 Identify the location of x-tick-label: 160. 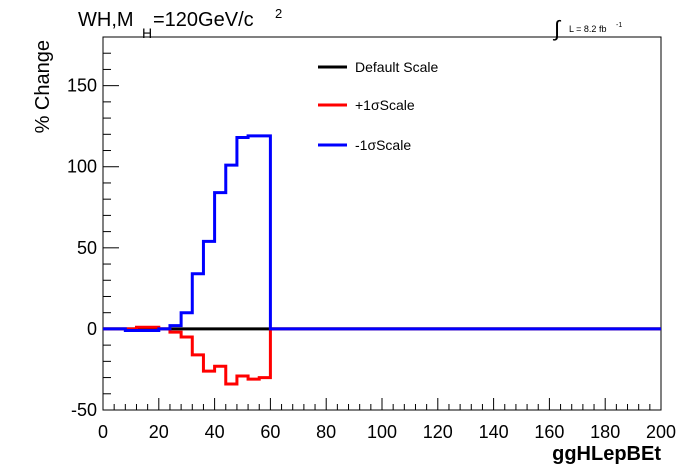
(549, 432).